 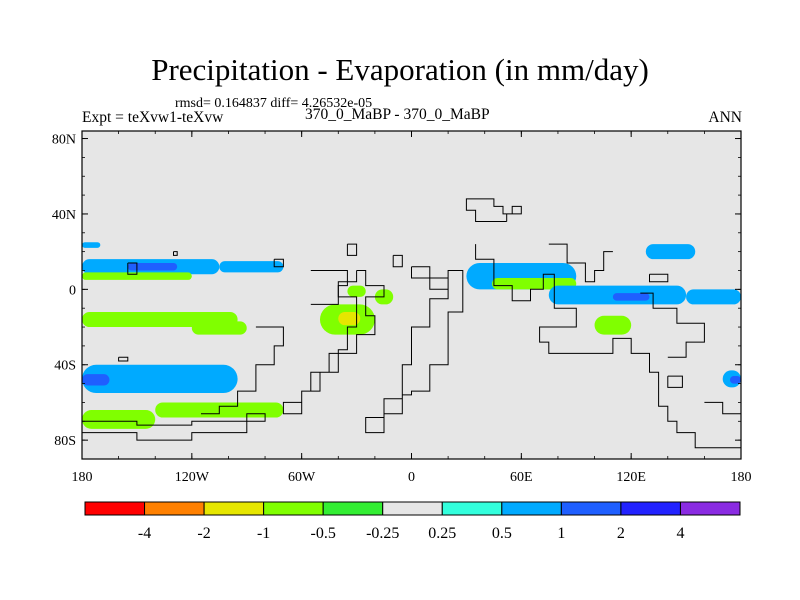 What do you see at coordinates (680, 533) in the screenshot?
I see `colorbar-label-9: 4` at bounding box center [680, 533].